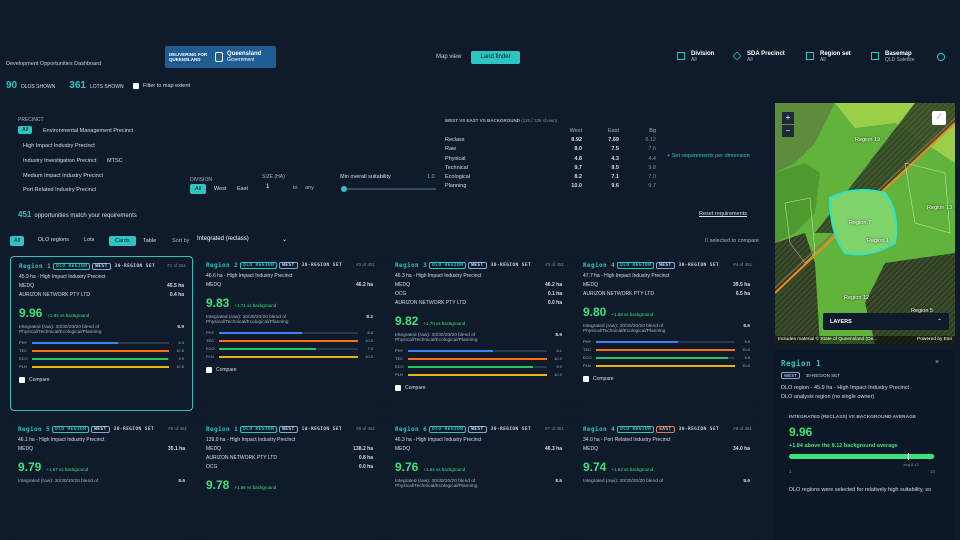 The width and height of the screenshot is (960, 540). What do you see at coordinates (60, 161) in the screenshot?
I see `precinct-option: Industry Investigation Precinct` at bounding box center [60, 161].